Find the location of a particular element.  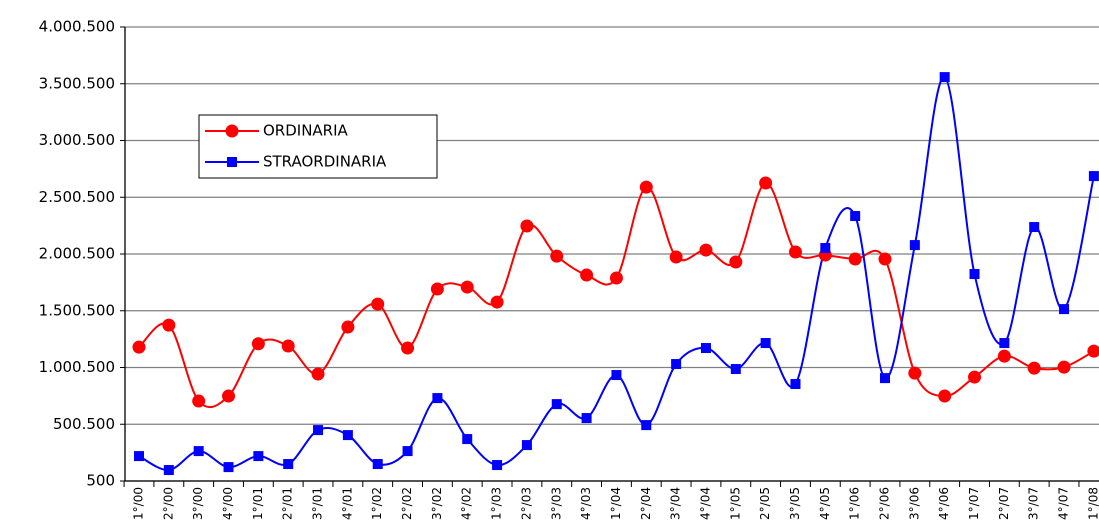

legend: ORDINARIA STRAORDINARIA is located at coordinates (318, 146).